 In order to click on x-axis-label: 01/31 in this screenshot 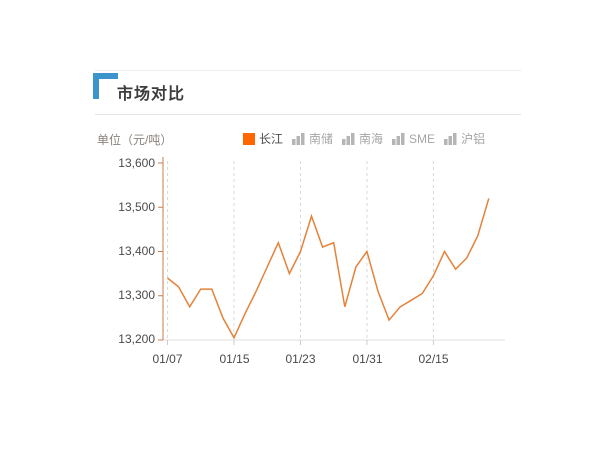, I will do `click(367, 359)`.